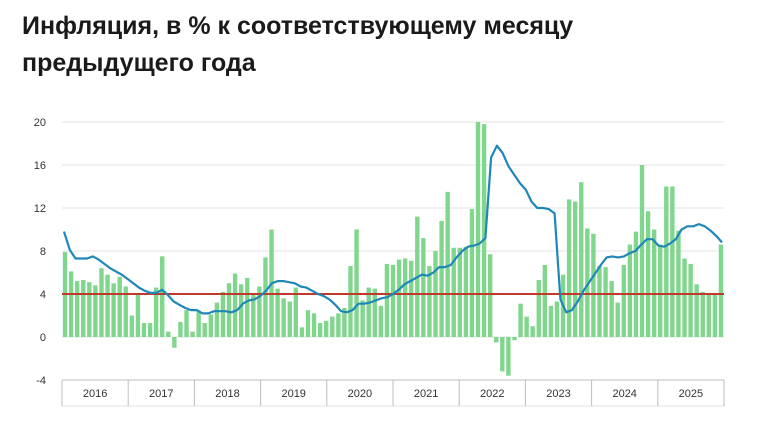 This screenshot has width=758, height=424. I want to click on x-tick-label: 2020, so click(360, 394).